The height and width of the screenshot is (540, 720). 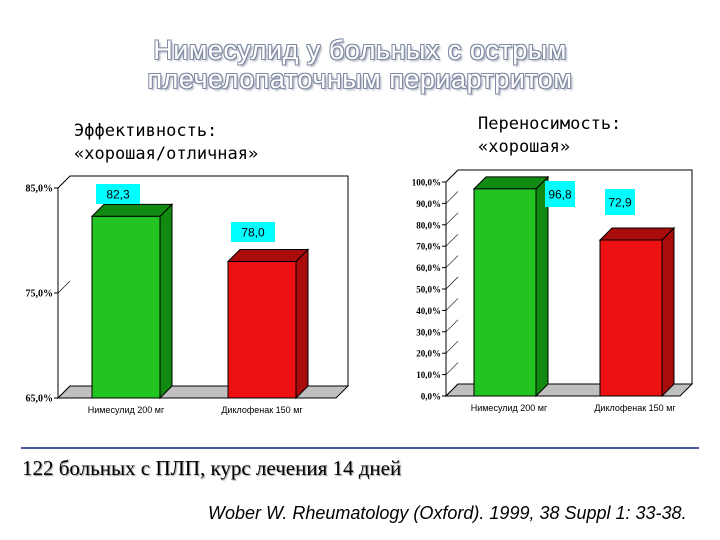 What do you see at coordinates (212, 468) in the screenshot?
I see `study-footnote: 122 больных с ПЛП, курс лечения 14 дней` at bounding box center [212, 468].